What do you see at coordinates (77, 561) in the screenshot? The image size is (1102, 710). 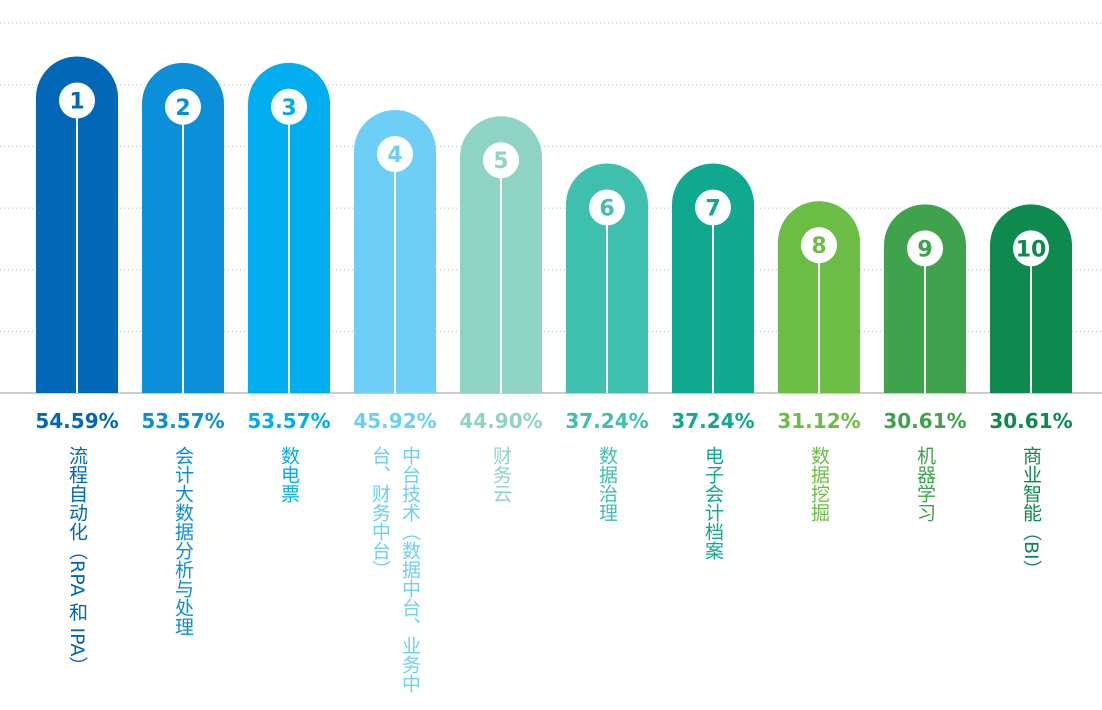 I see `category-label: 流程自动化（RPA 和 IPA）` at bounding box center [77, 561].